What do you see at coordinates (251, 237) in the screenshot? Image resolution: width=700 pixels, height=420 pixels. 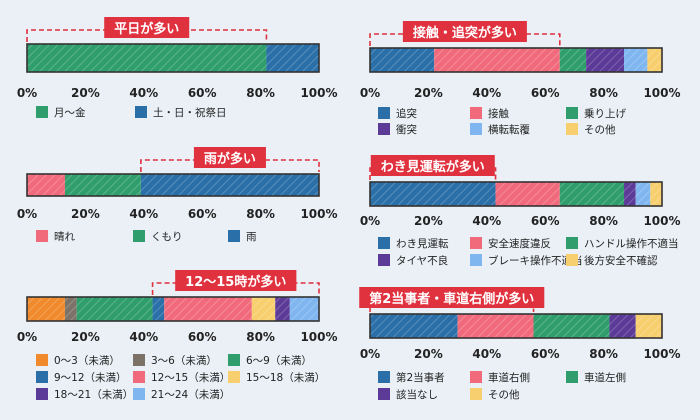 I see `legend-label-3: 雨` at bounding box center [251, 237].